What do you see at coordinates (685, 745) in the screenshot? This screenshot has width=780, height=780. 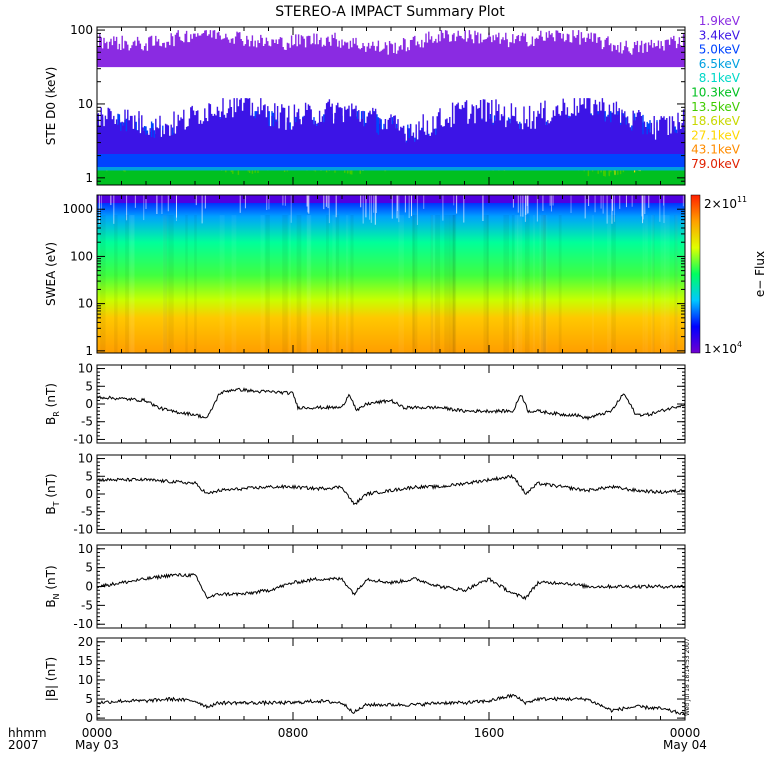 I see `x-tick-date-label: May 04` at bounding box center [685, 745].